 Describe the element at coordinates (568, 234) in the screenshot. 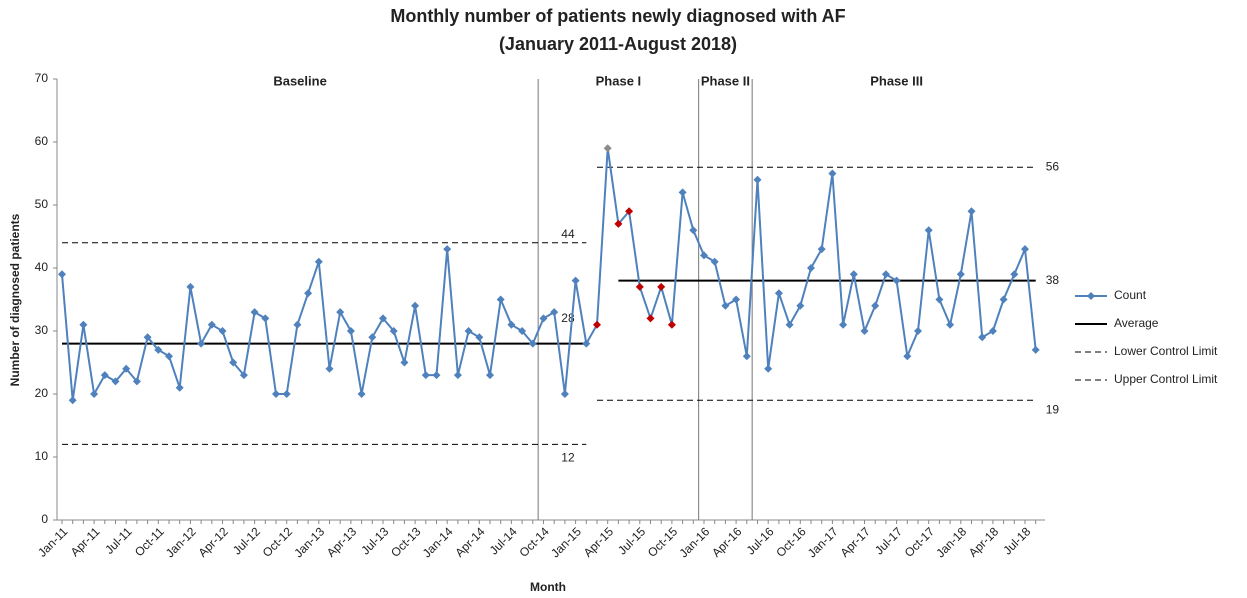

I see `reference-label: 44` at that location.